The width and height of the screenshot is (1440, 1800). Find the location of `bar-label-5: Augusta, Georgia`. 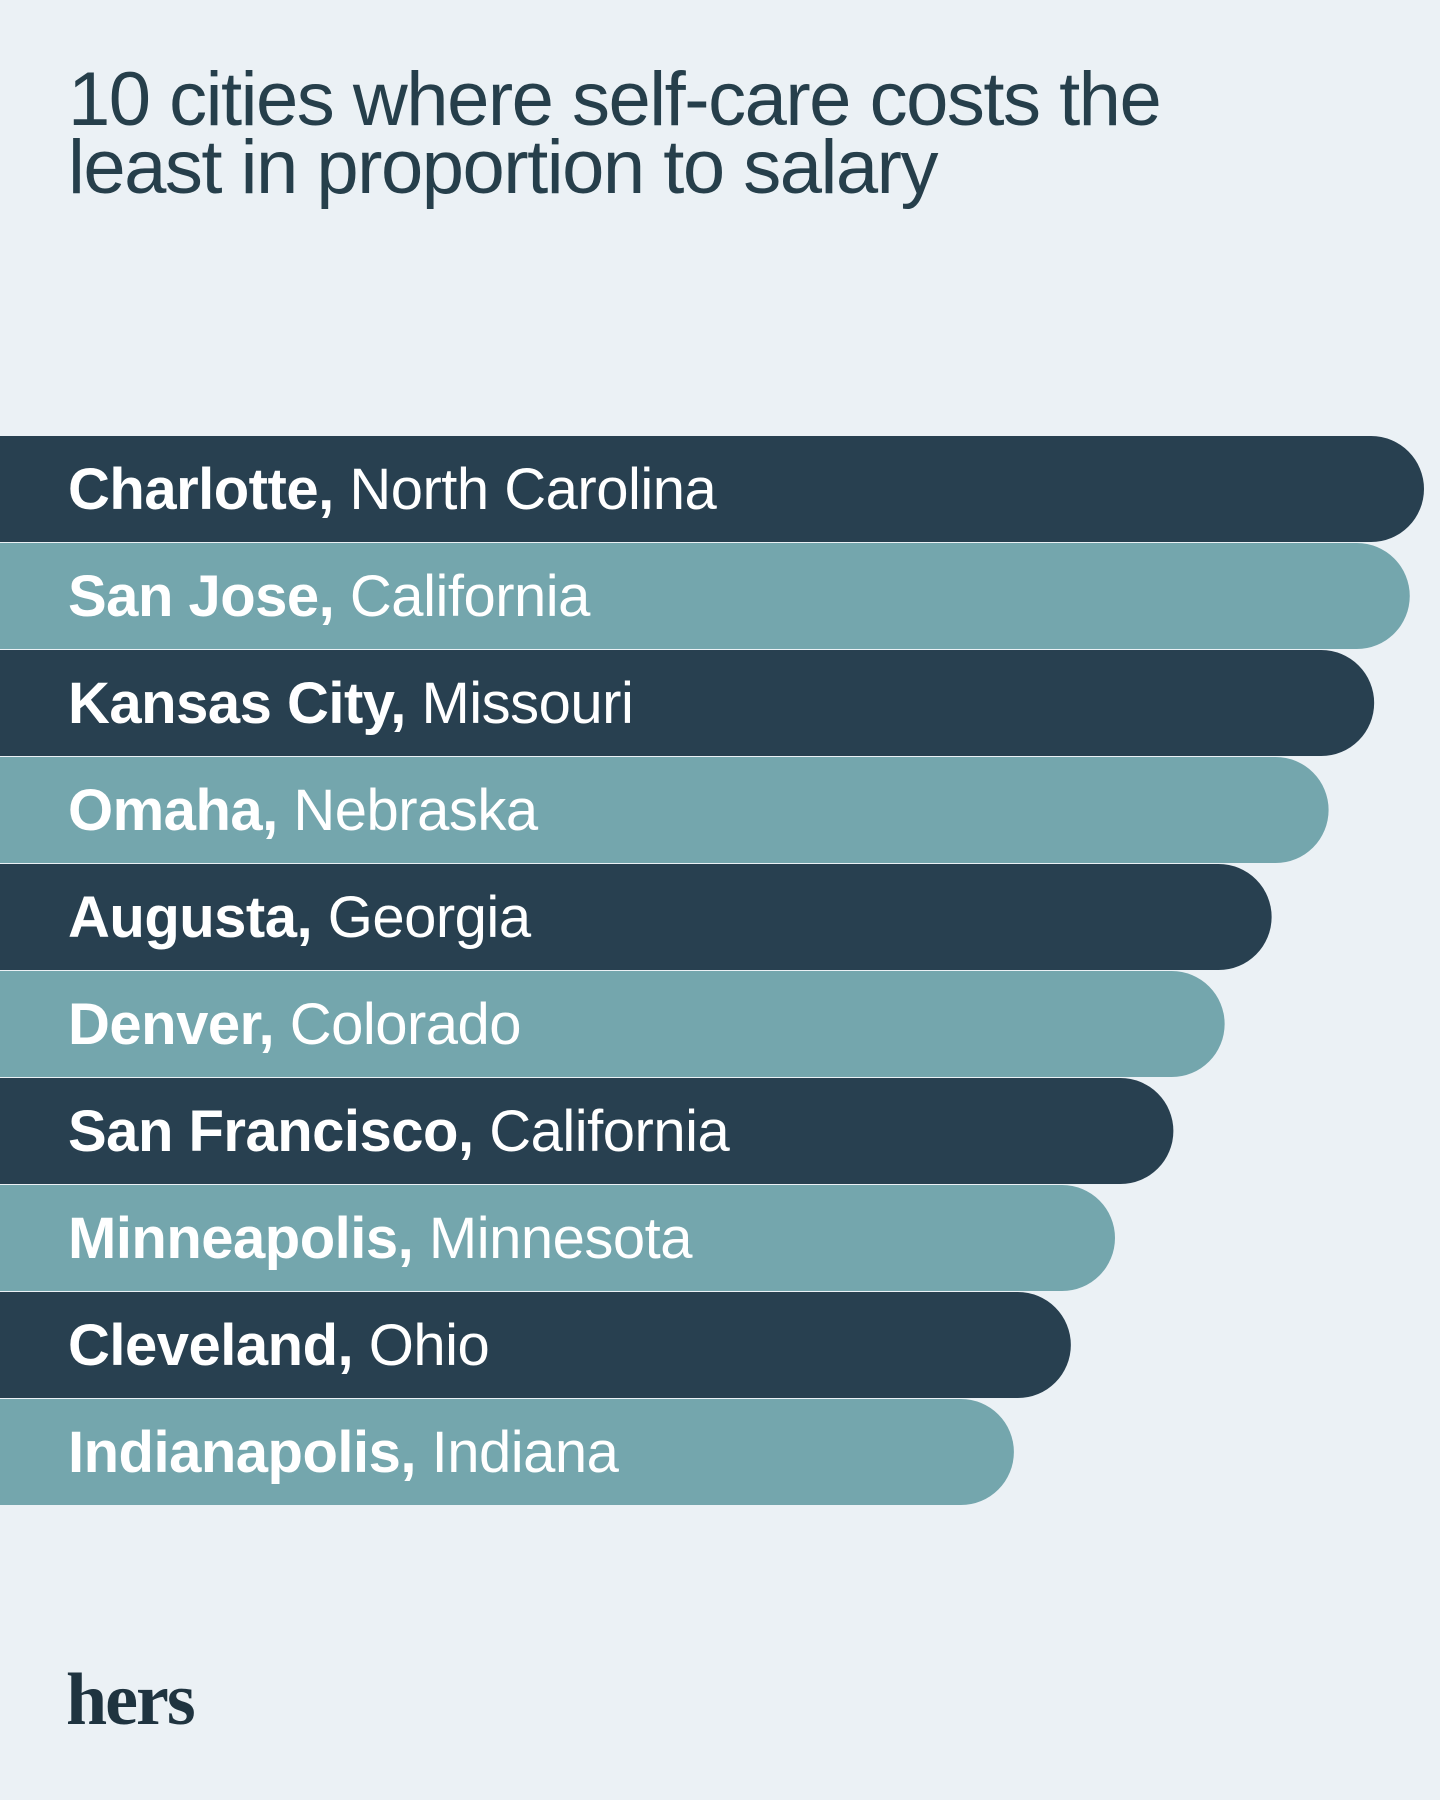

bar-label-5: Augusta, Georgia is located at coordinates (300, 917).